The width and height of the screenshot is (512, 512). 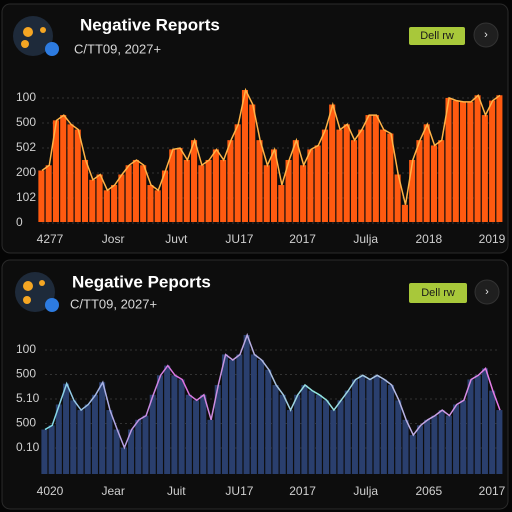 I want to click on y-tick-label: 100, so click(x=26, y=97).